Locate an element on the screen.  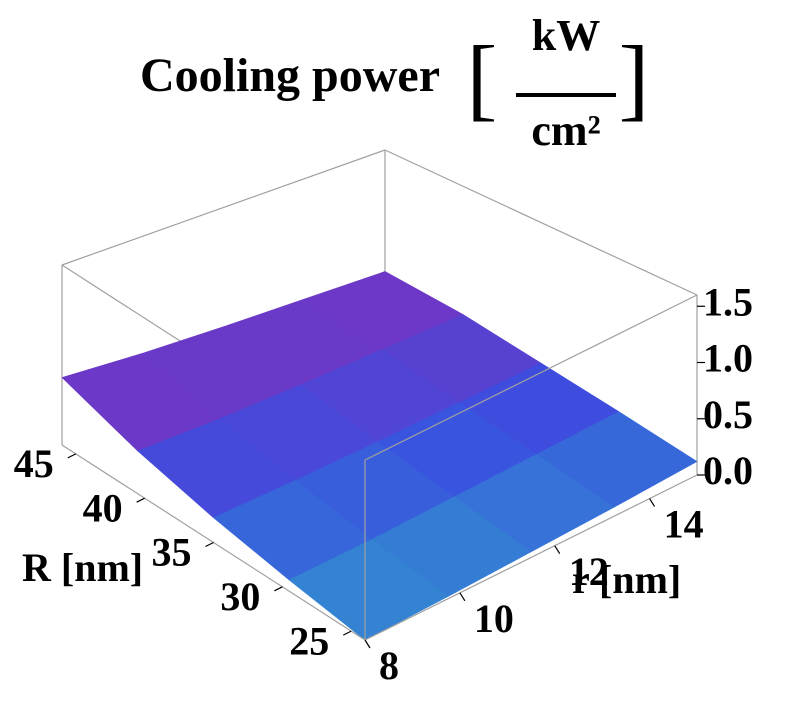
chart-title: Cooling power is located at coordinates (290, 75).